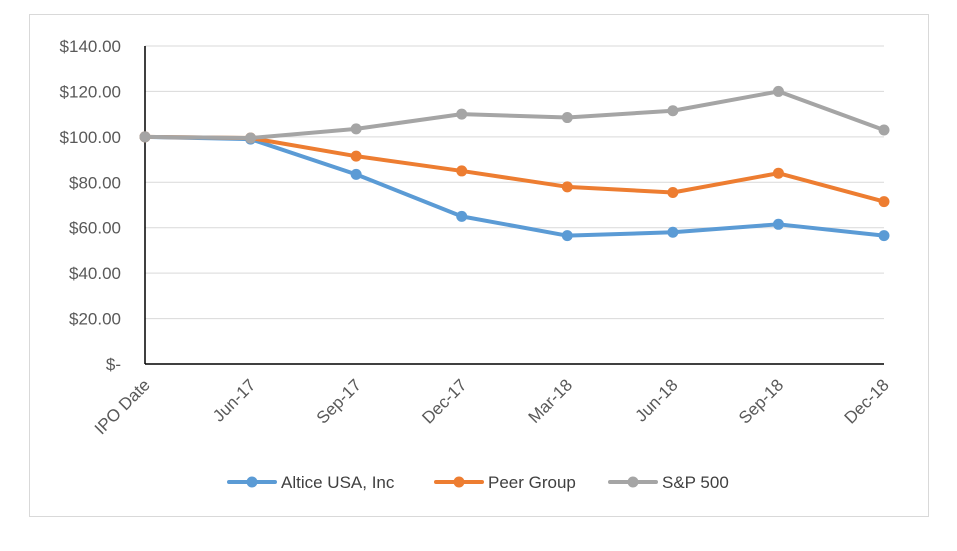 The height and width of the screenshot is (551, 957). I want to click on y-tick-label: $140.00, so click(90, 46).